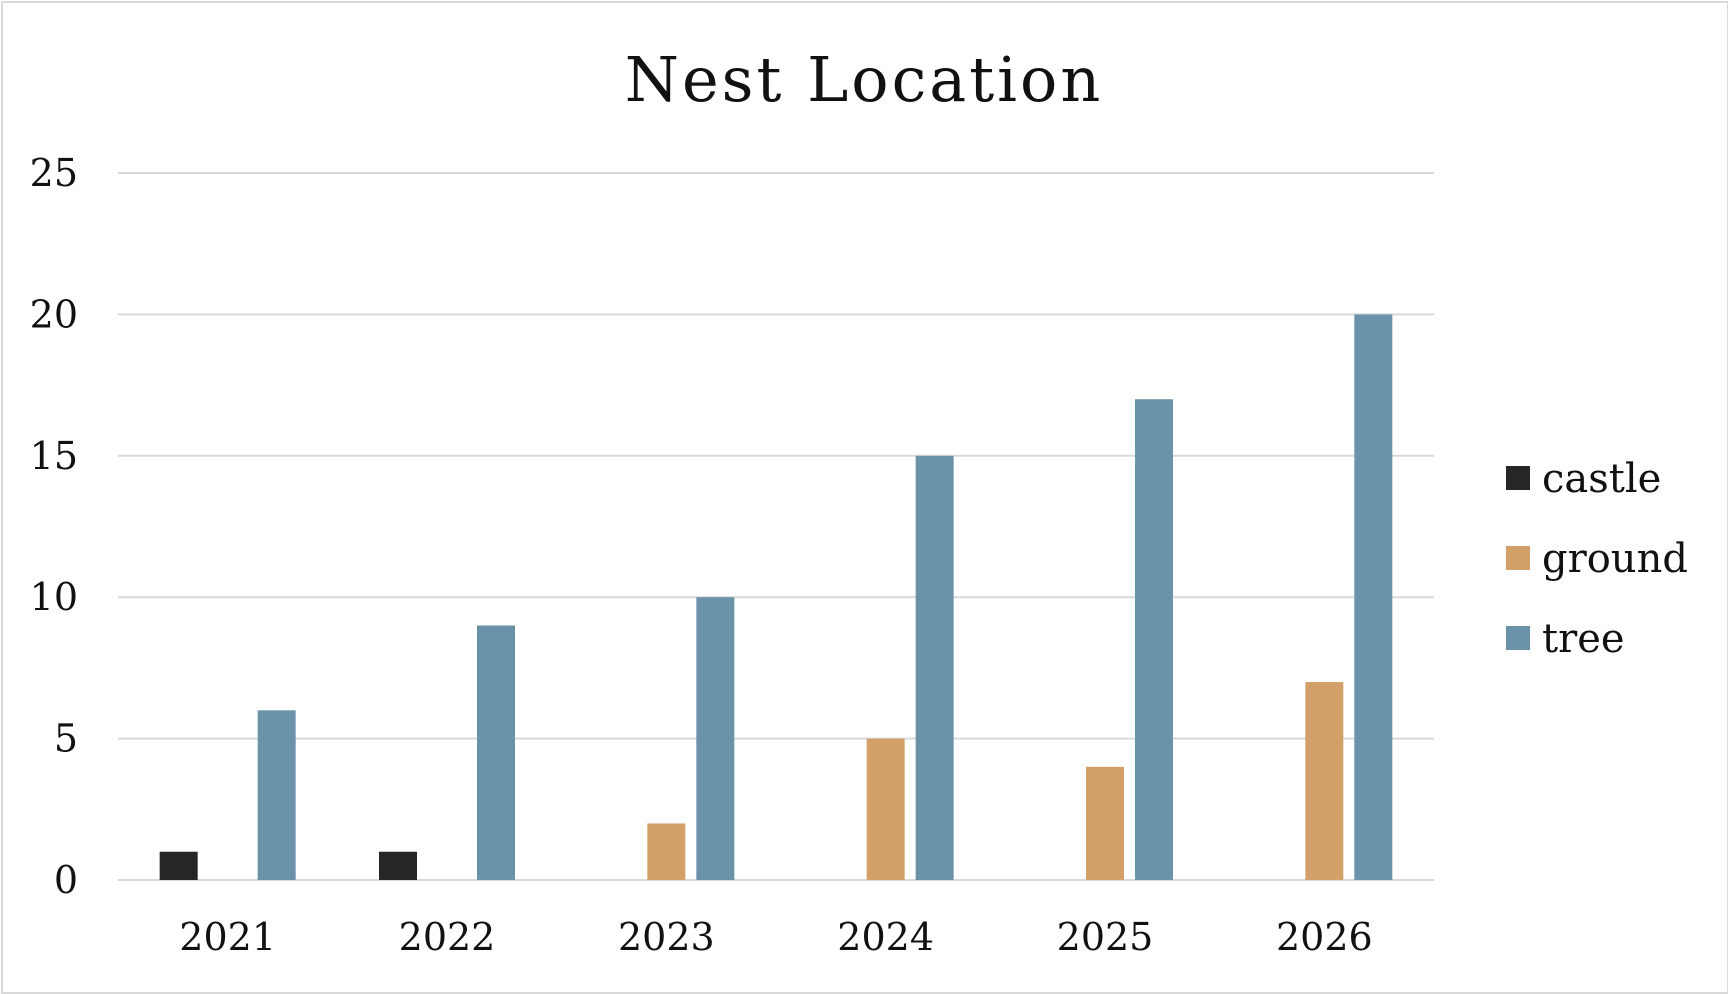 This screenshot has width=1728, height=994. What do you see at coordinates (1324, 781) in the screenshot?
I see `bar-ground-2026` at bounding box center [1324, 781].